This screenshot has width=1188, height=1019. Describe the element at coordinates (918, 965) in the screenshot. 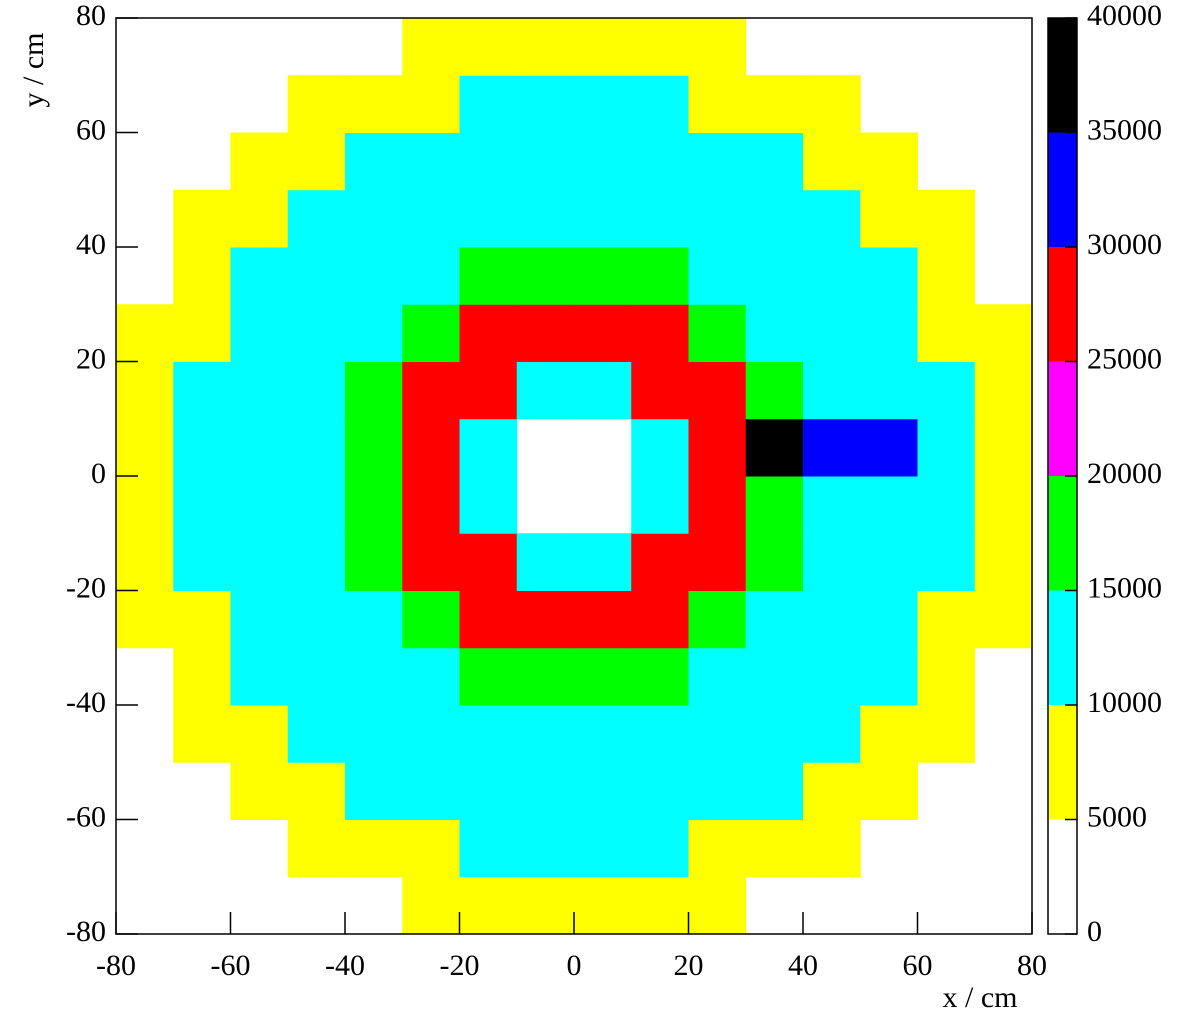

I see `x-tick-label: 60` at that location.